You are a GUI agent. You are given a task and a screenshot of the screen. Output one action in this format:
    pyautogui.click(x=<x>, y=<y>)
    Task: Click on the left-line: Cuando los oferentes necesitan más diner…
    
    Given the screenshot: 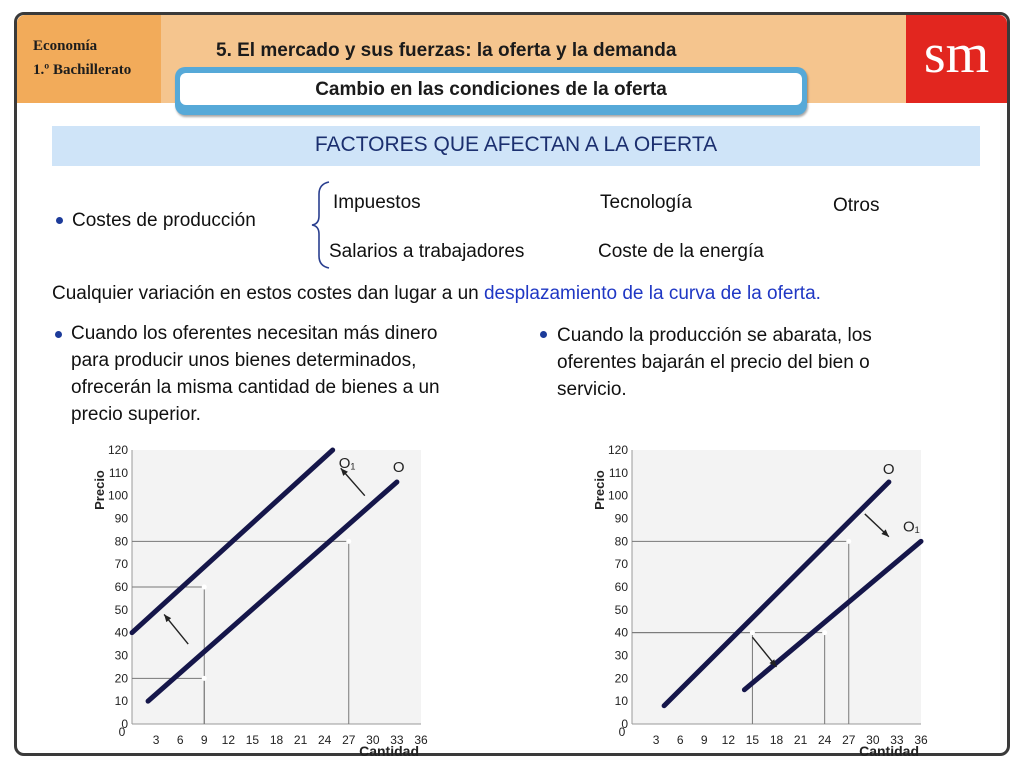 What is the action you would take?
    pyautogui.click(x=254, y=333)
    